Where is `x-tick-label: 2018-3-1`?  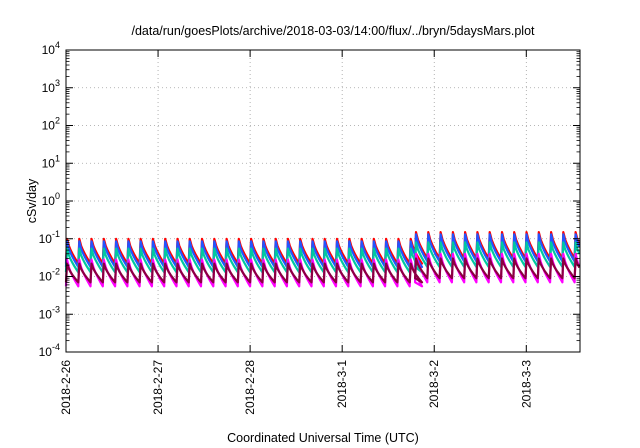 x-tick-label: 2018-3-1 is located at coordinates (342, 384).